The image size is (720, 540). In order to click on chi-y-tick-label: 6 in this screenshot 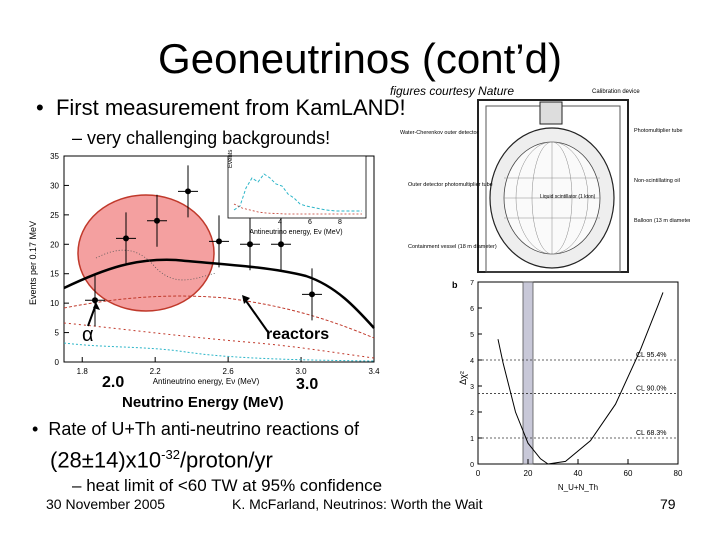, I will do `click(472, 309)`.